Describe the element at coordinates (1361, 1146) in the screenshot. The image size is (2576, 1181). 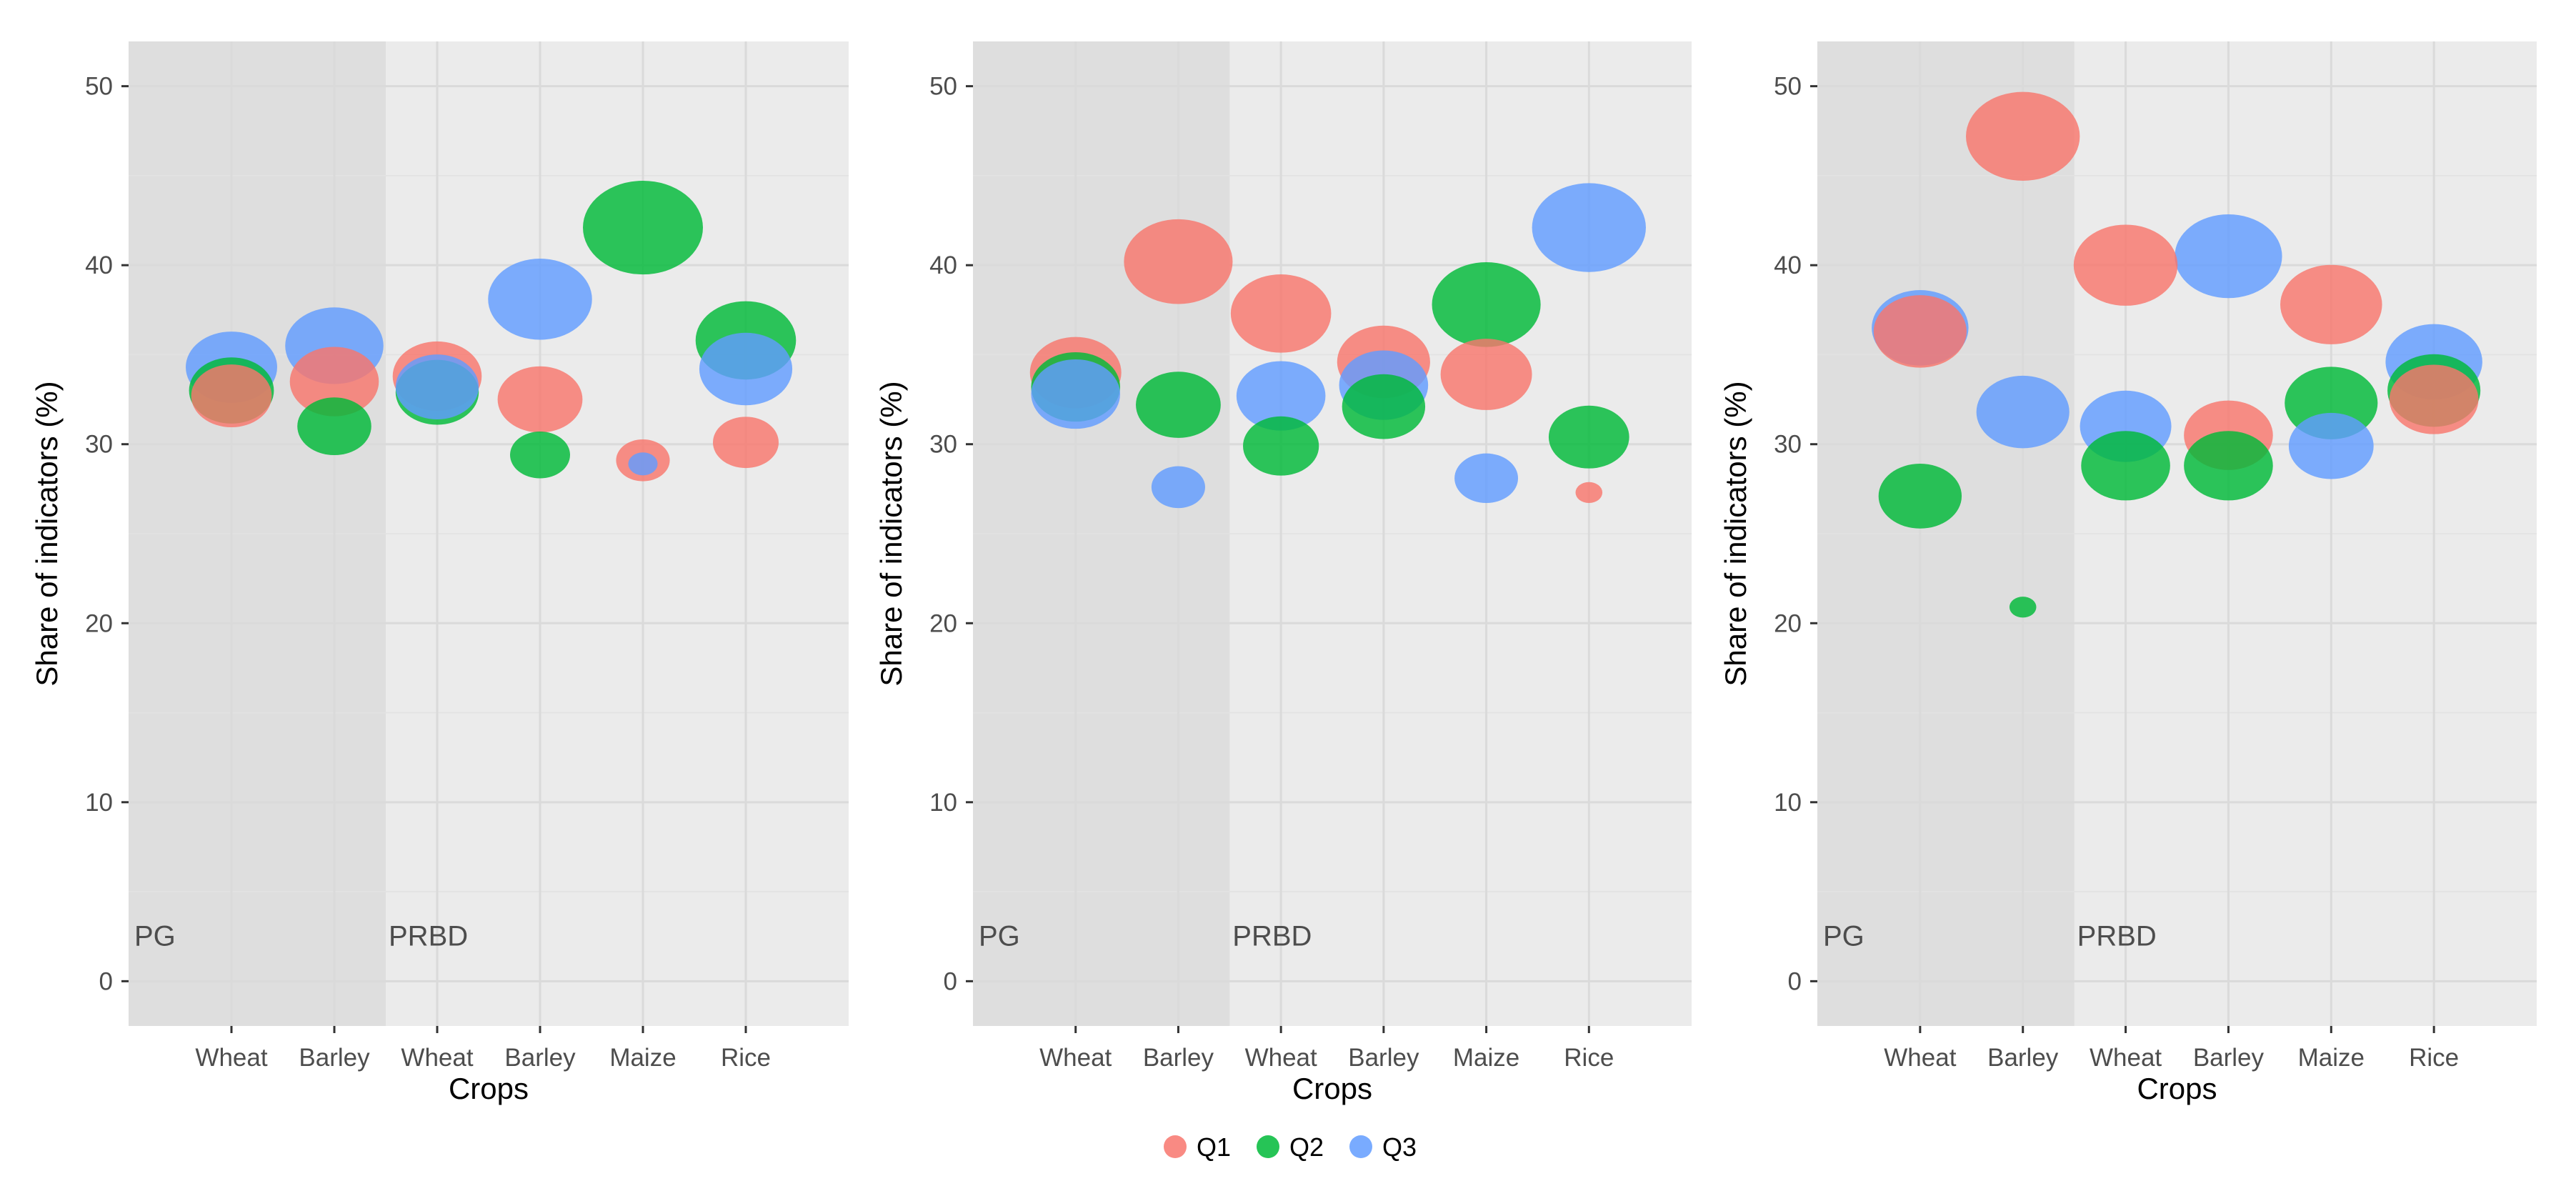
I see `legend-key-q3` at that location.